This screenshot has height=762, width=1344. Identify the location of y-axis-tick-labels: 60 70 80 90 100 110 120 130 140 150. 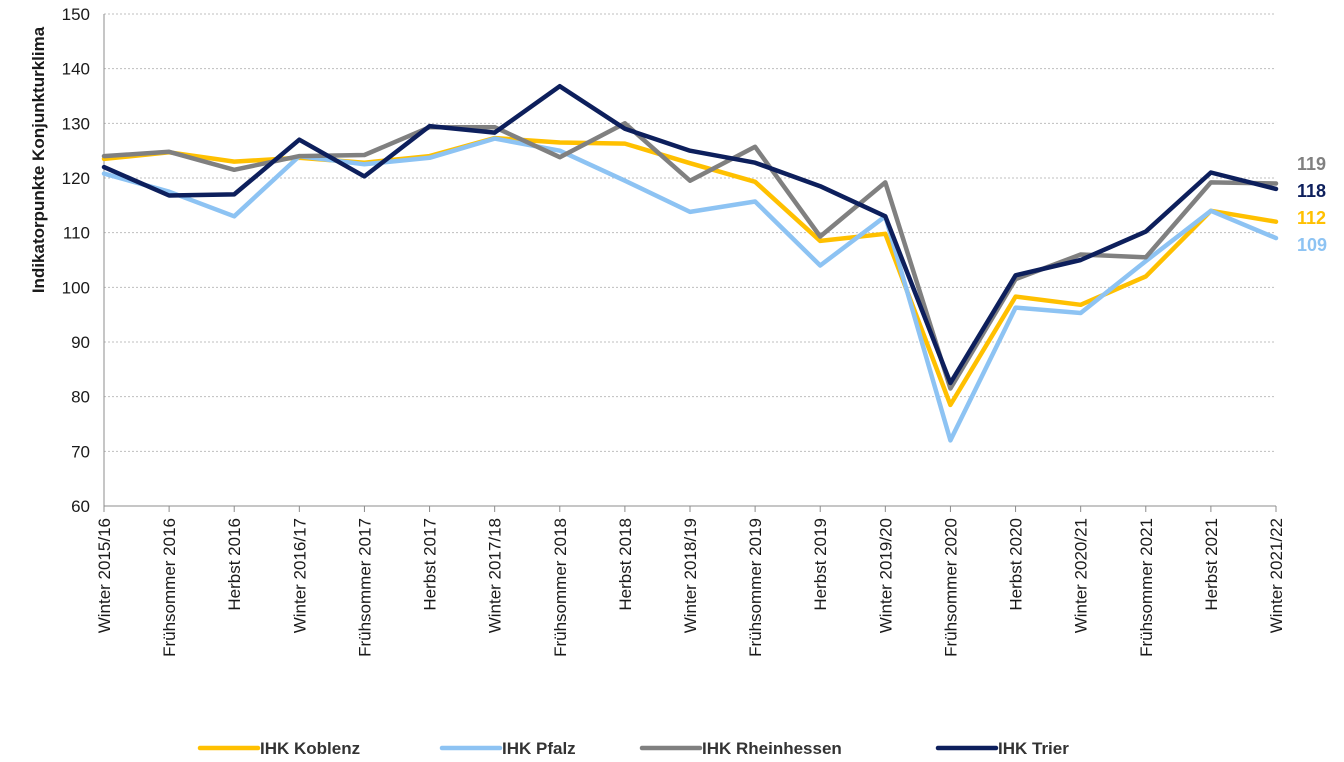
(76, 260).